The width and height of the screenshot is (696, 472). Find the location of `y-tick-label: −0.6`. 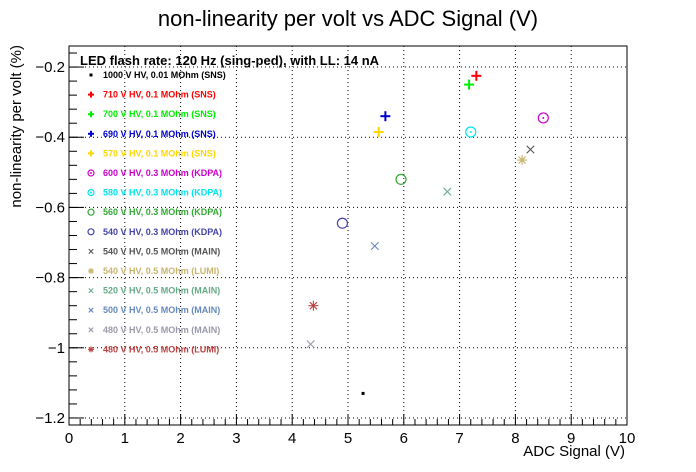

y-tick-label: −0.6 is located at coordinates (50, 207).